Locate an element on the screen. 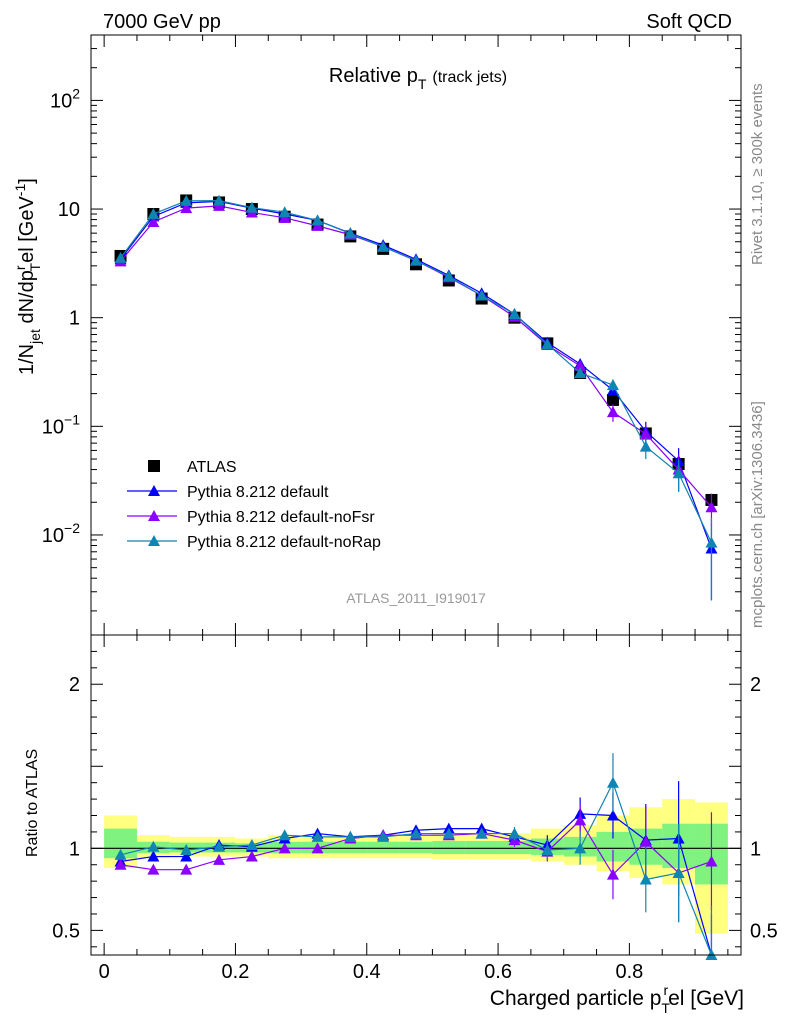 The image size is (786, 1024). ratio-xlabel: Charged particle pTrel [GeV] is located at coordinates (617, 999).